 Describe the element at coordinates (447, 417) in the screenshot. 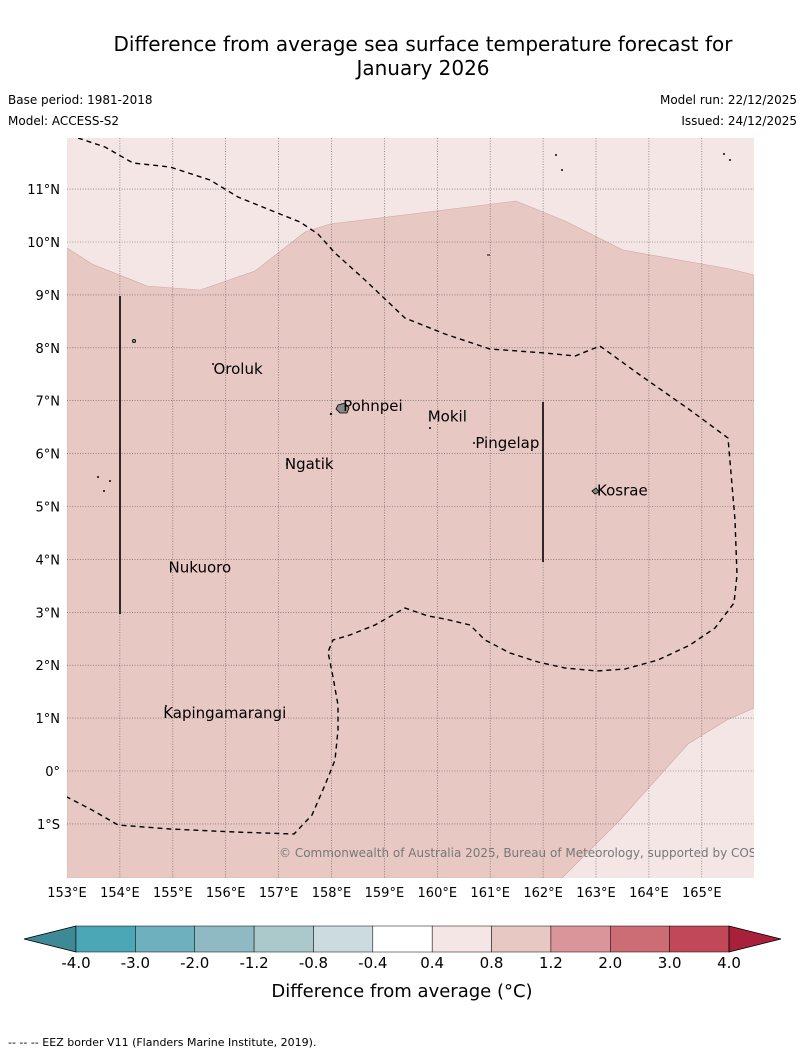

I see `place-label-mokil: Mokil` at that location.